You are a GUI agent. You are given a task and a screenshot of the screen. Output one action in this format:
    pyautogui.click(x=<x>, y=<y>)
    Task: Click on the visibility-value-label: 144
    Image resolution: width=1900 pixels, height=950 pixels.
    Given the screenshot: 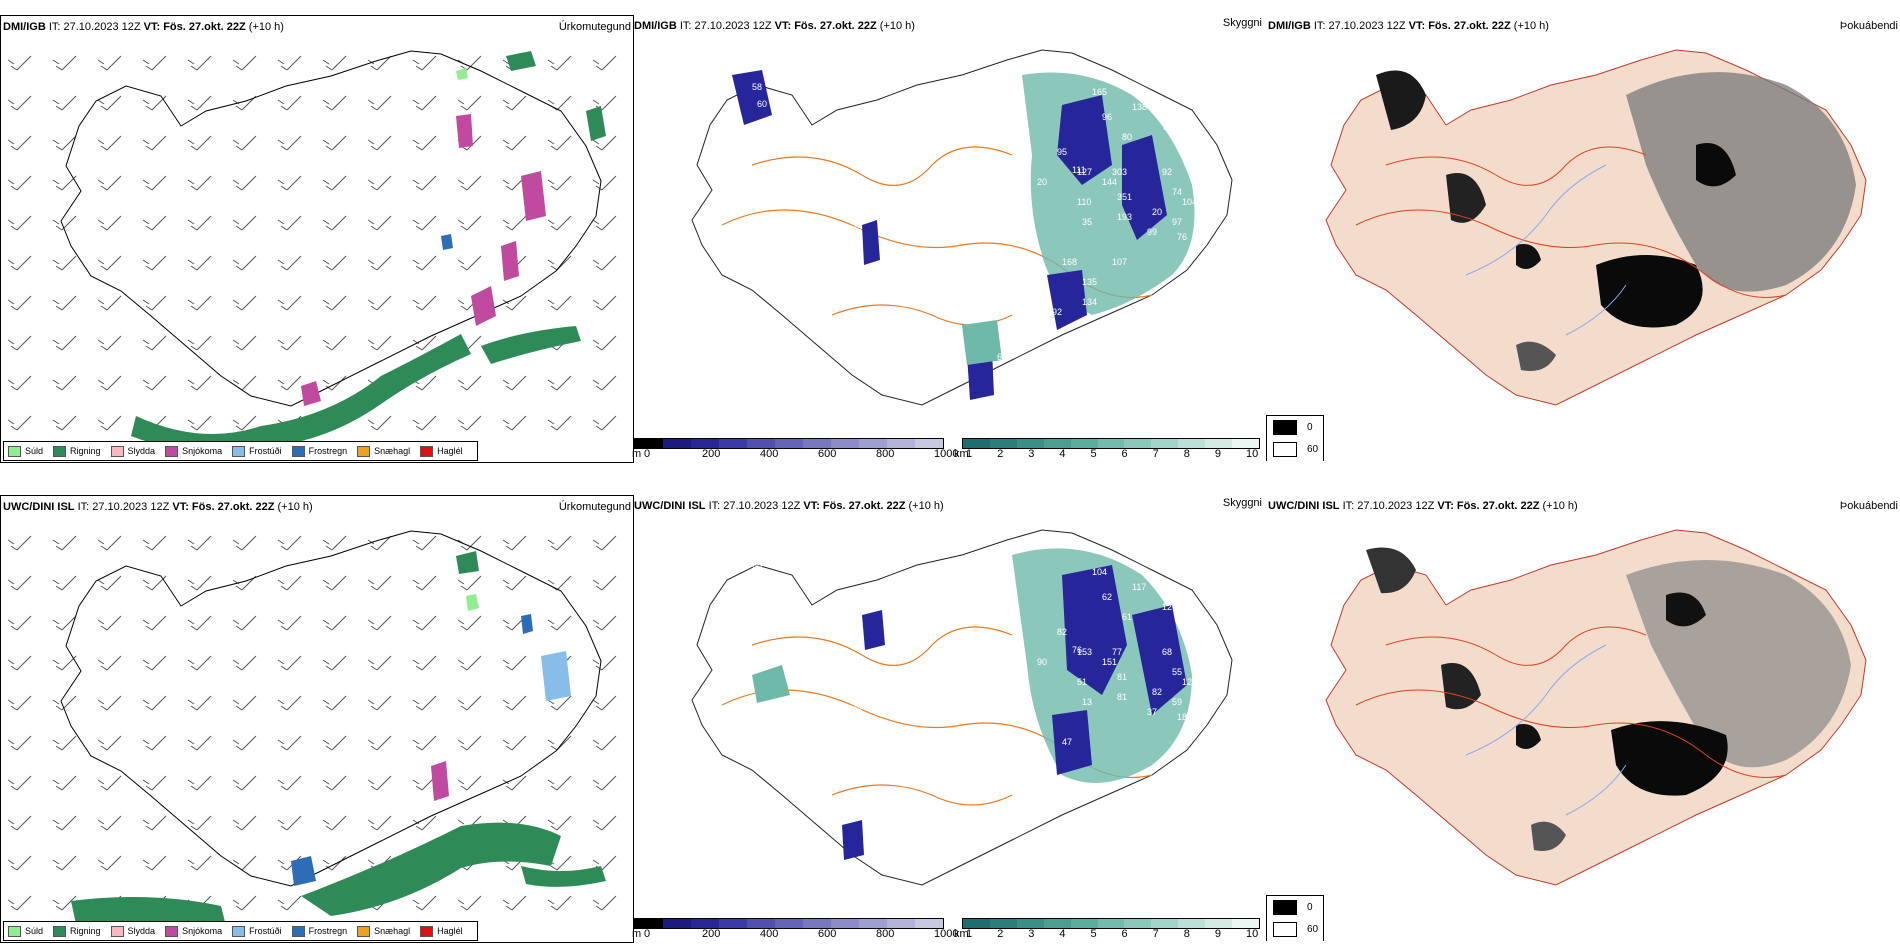 What is the action you would take?
    pyautogui.click(x=1109, y=182)
    